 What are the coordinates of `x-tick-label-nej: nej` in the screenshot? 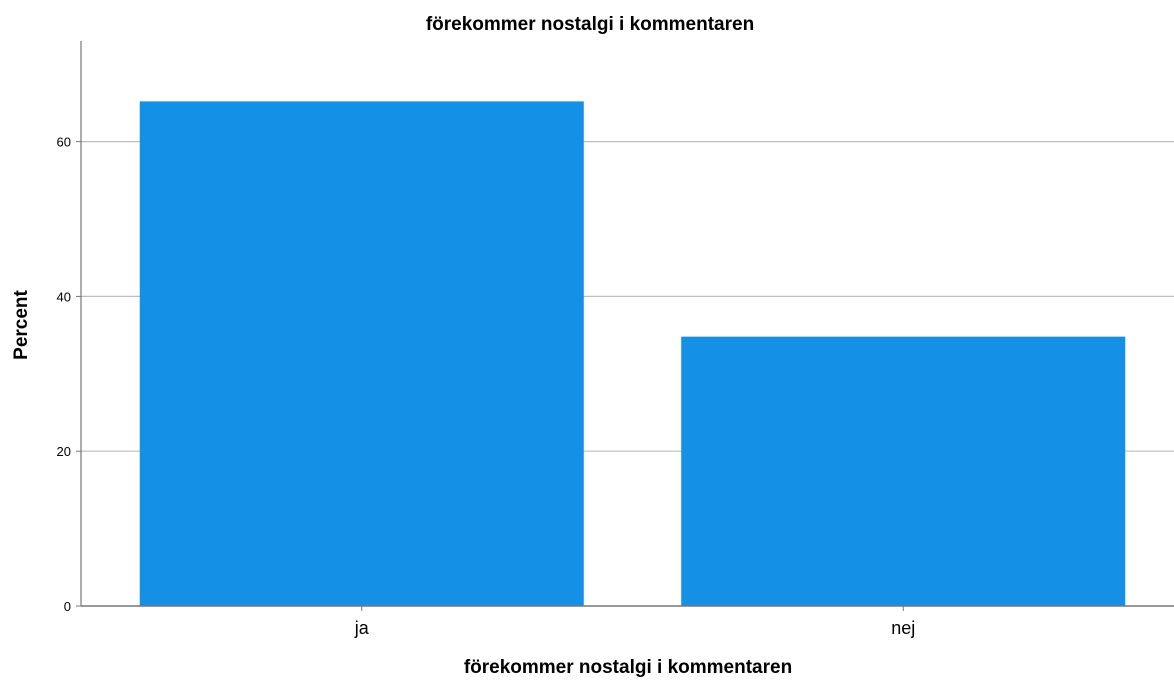 It's located at (903, 628).